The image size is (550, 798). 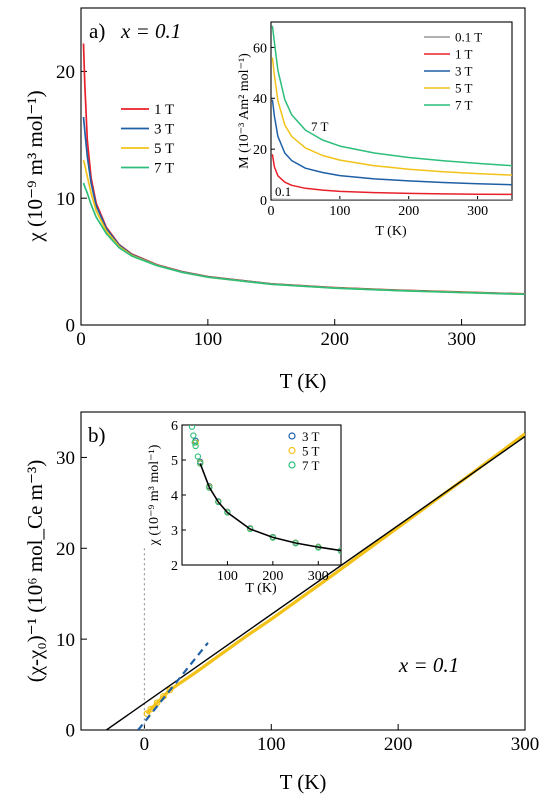 I want to click on a-inset-y-tick-label: 40, so click(x=260, y=99).